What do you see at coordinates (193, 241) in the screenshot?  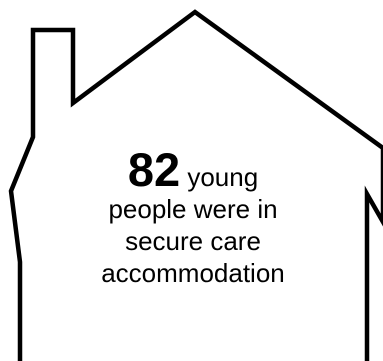 I see `statistic-line-3: secure care` at bounding box center [193, 241].